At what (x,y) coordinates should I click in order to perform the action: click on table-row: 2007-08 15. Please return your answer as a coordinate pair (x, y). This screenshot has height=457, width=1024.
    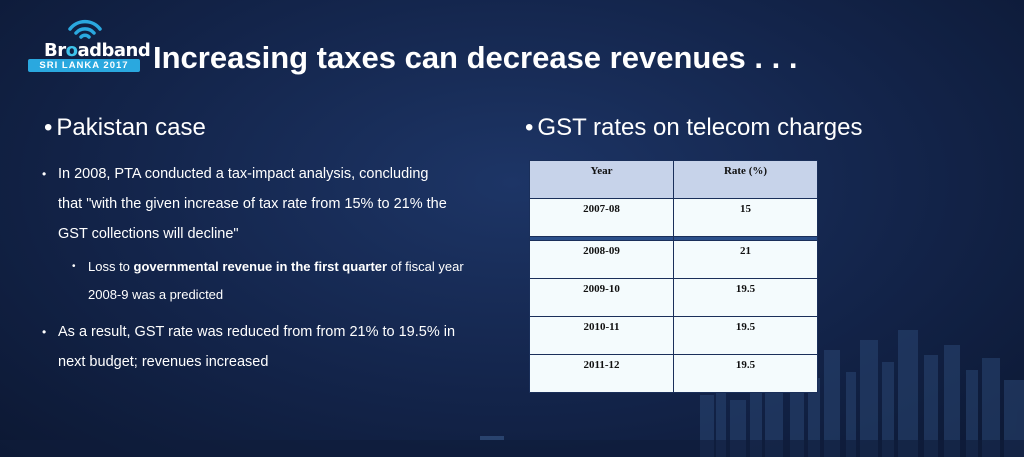
    Looking at the image, I should click on (673, 217).